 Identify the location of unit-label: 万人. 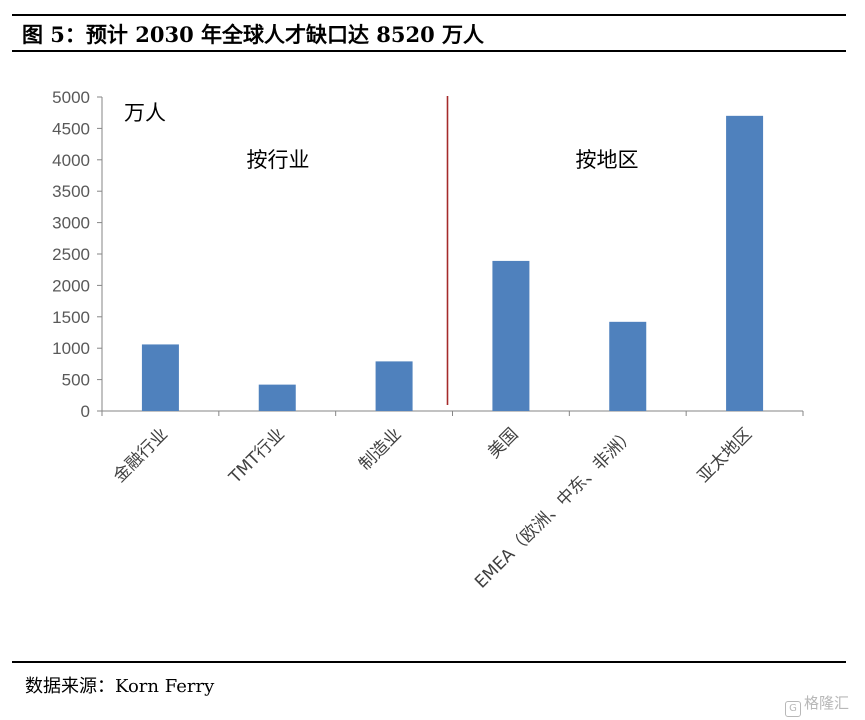
(145, 113).